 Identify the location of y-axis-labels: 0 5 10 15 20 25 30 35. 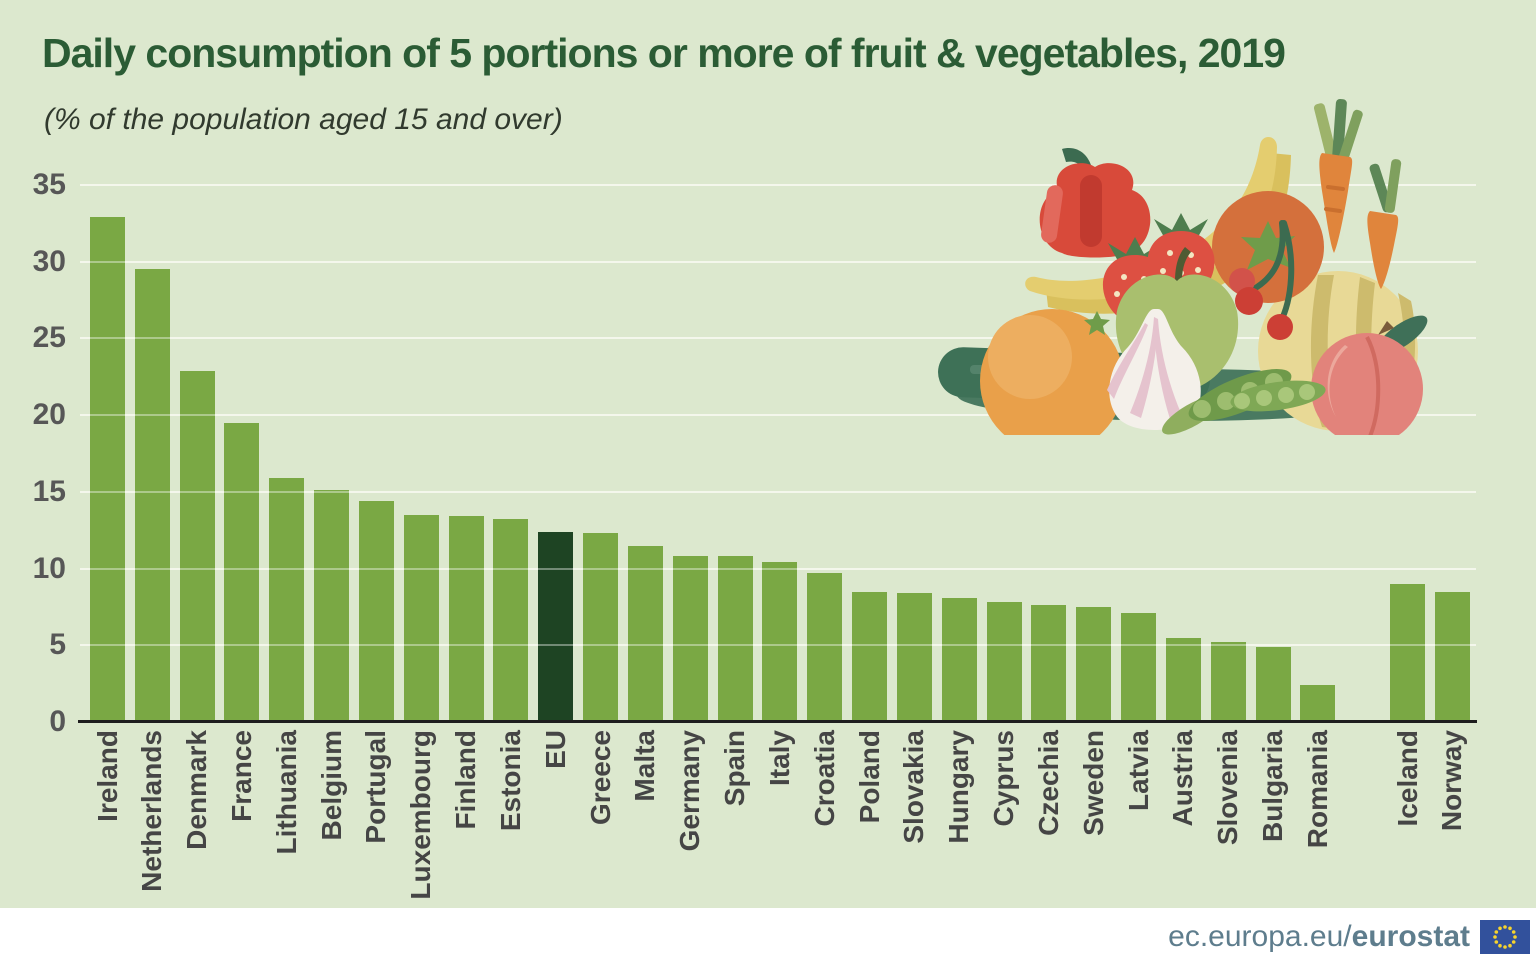
(33, 453).